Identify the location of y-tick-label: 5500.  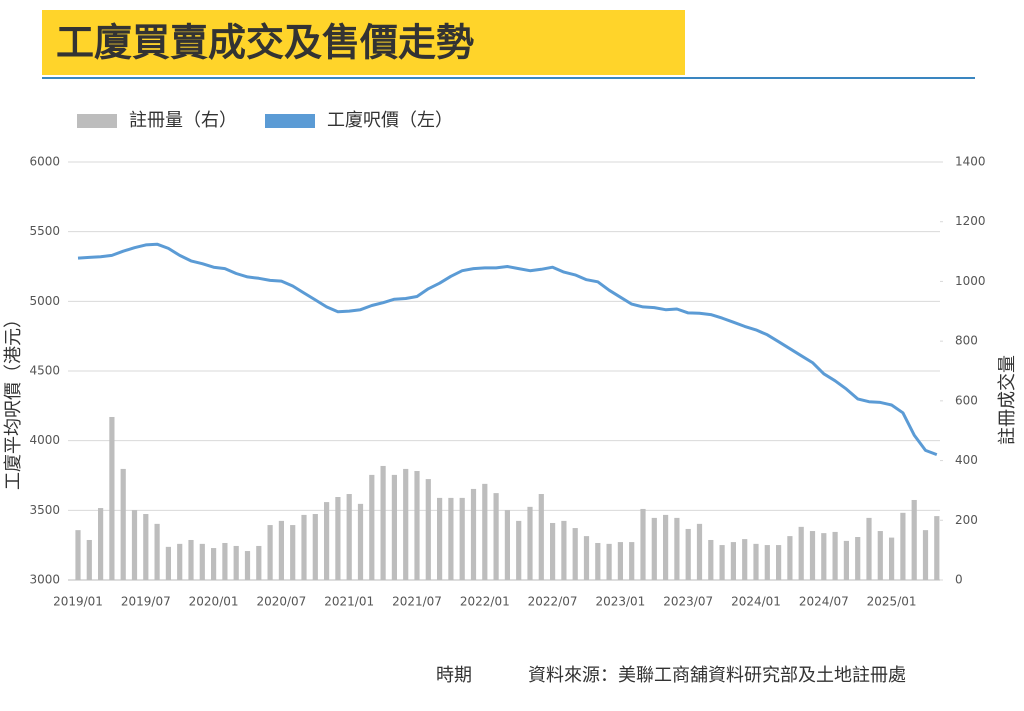
(44, 231).